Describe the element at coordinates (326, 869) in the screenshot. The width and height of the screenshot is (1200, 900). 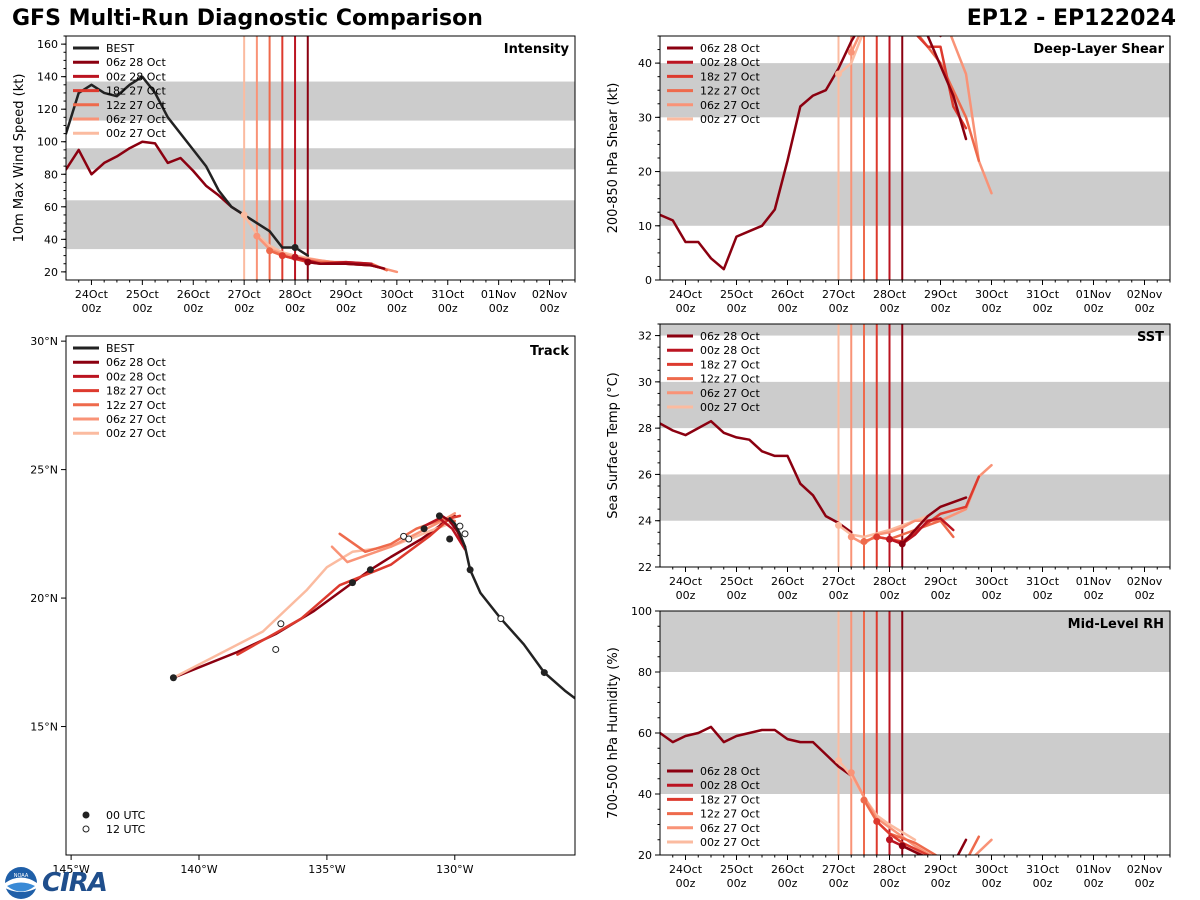
I see `track-x-tick-label: 135°W` at that location.